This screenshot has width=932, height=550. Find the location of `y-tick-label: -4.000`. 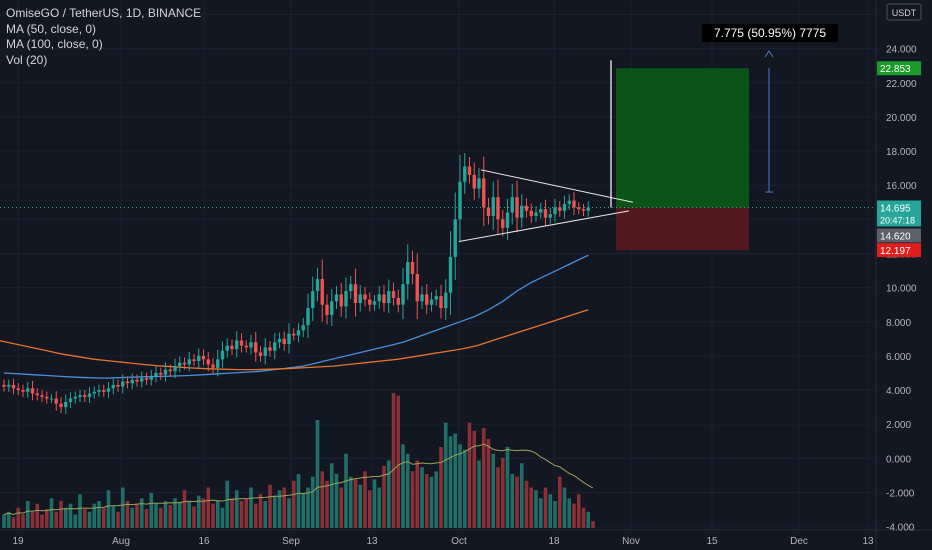

y-tick-label: -4.000 is located at coordinates (900, 528).